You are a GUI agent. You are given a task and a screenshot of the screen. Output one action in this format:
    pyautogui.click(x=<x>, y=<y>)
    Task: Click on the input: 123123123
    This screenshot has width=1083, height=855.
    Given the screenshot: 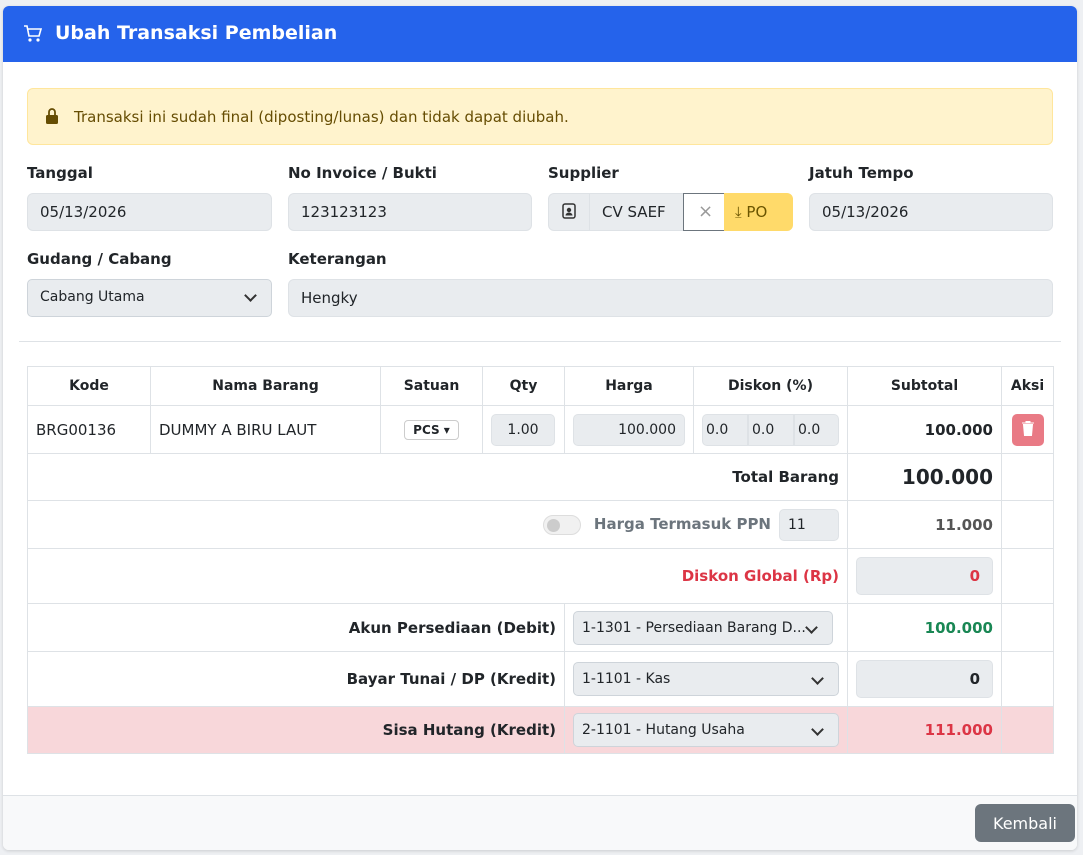 What is the action you would take?
    pyautogui.click(x=410, y=212)
    